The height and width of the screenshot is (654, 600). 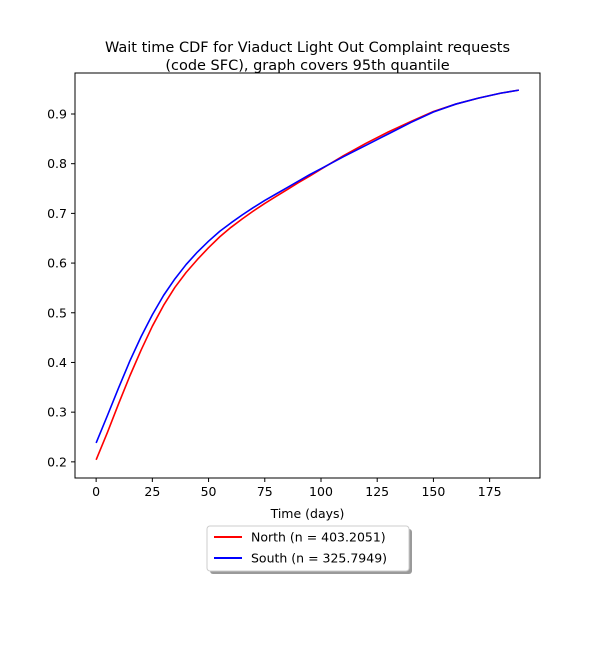 What do you see at coordinates (61, 287) in the screenshot?
I see `y-axis-ticks: 0.2 0.3 0.4 0.5 0.6 0.7 0.8 0.9` at bounding box center [61, 287].